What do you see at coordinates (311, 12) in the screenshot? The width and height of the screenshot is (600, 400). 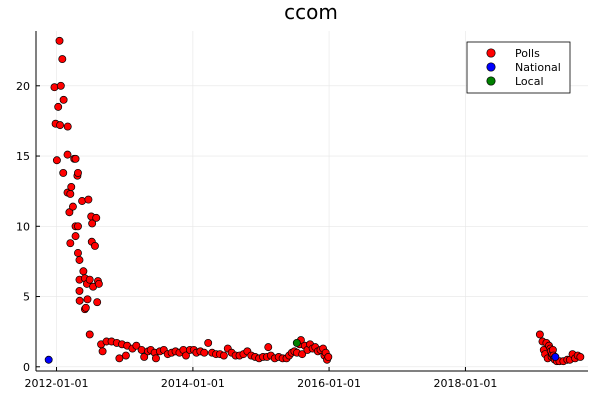 I see `chart-title: ccom` at bounding box center [311, 12].